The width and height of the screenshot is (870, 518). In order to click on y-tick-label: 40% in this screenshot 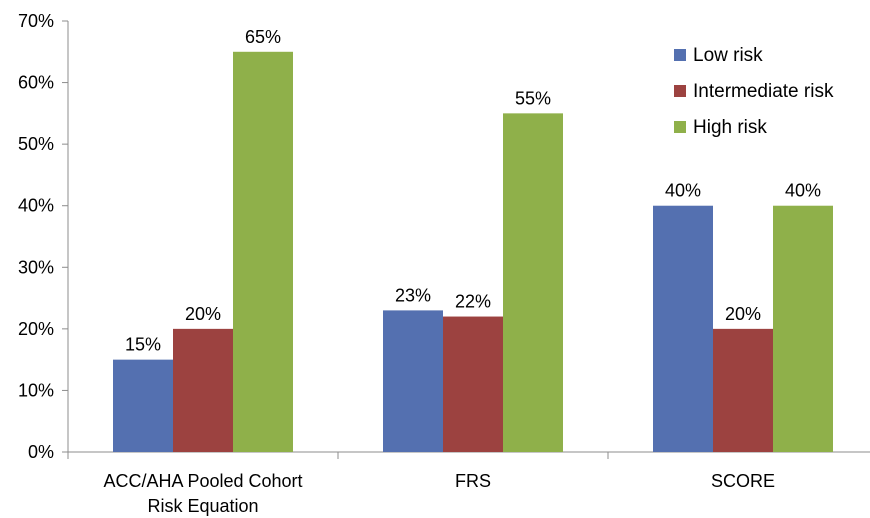, I will do `click(36, 206)`.